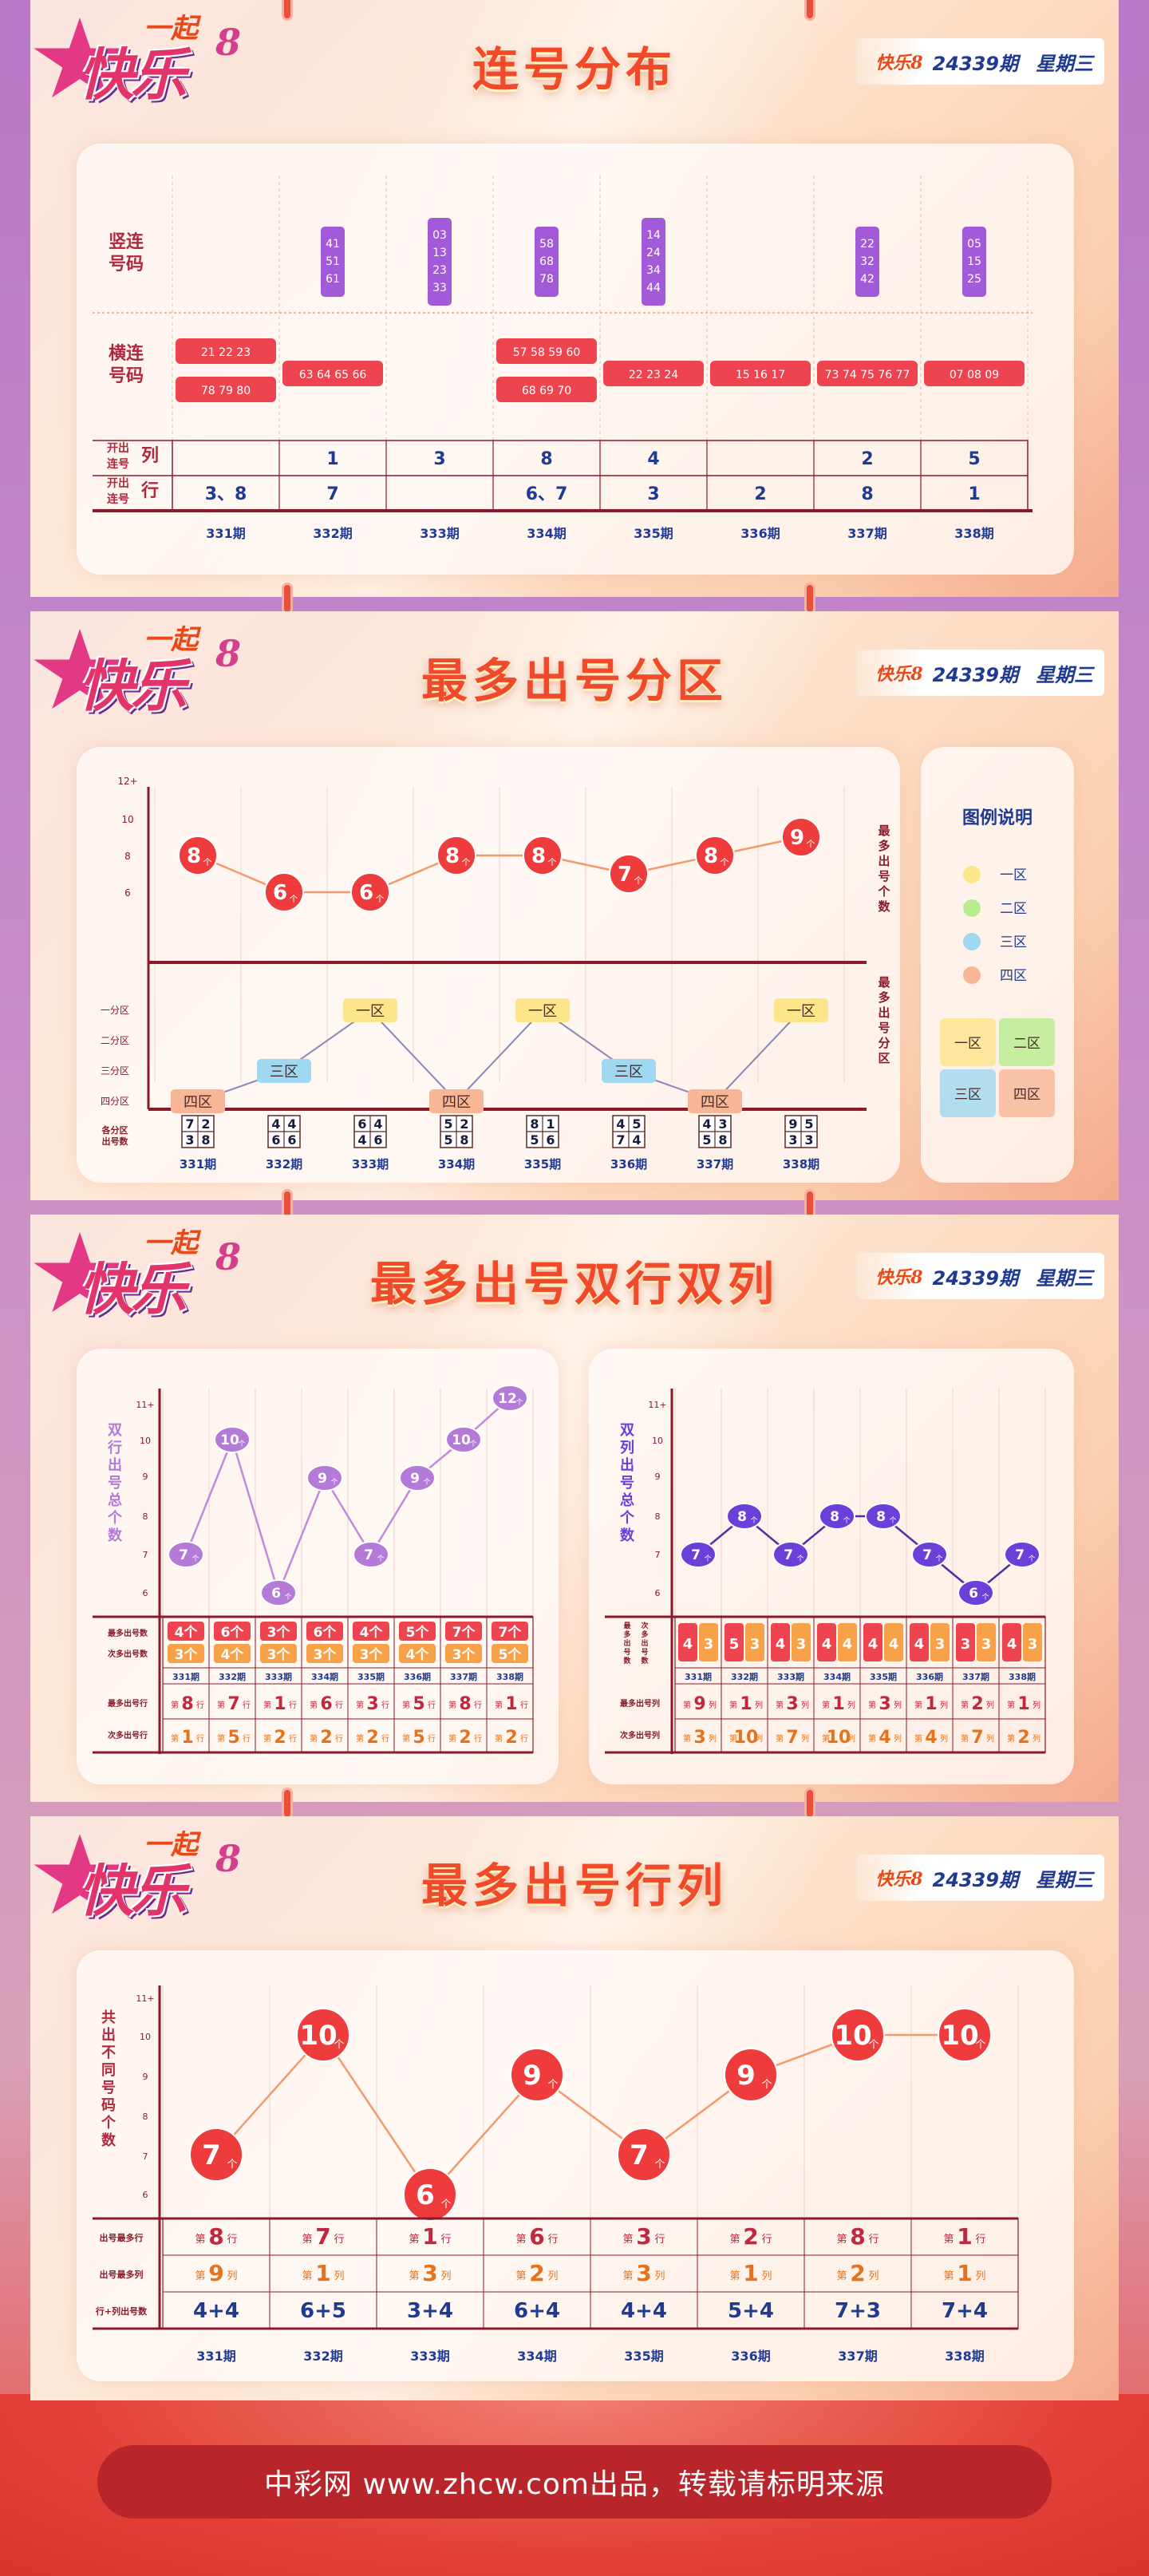  I want to click on svg-text: 22, so click(868, 244).